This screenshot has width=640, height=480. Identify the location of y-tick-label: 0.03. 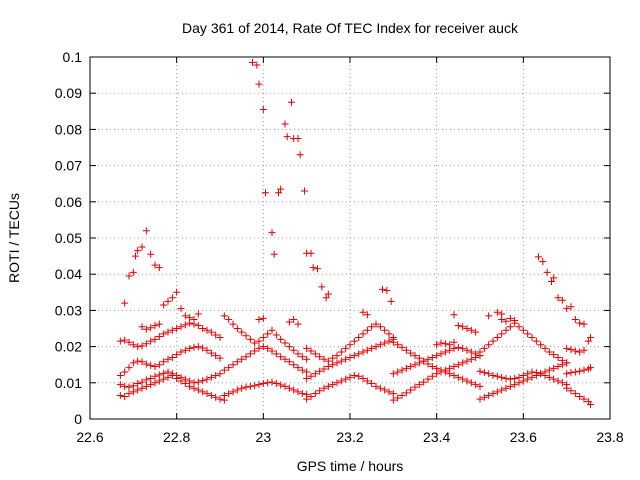
(68, 310).